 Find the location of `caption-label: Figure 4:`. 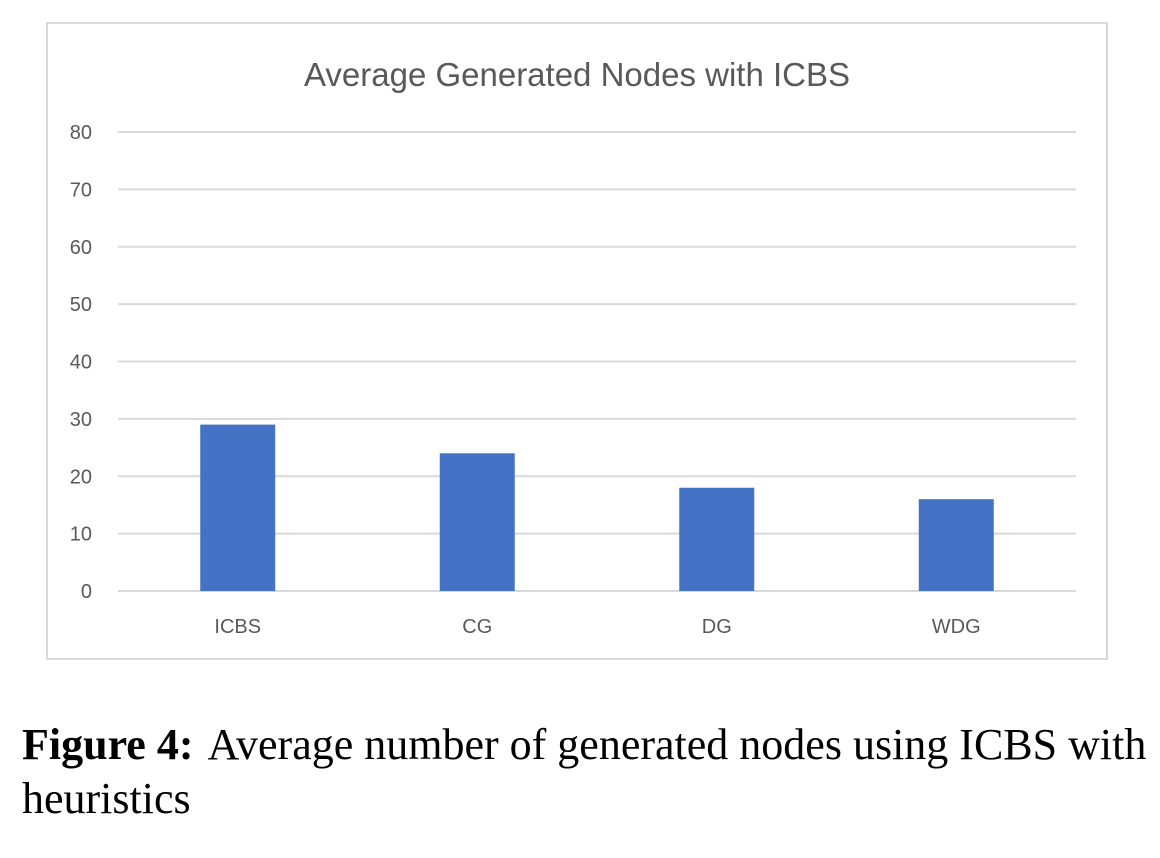

caption-label: Figure 4: is located at coordinates (108, 744).